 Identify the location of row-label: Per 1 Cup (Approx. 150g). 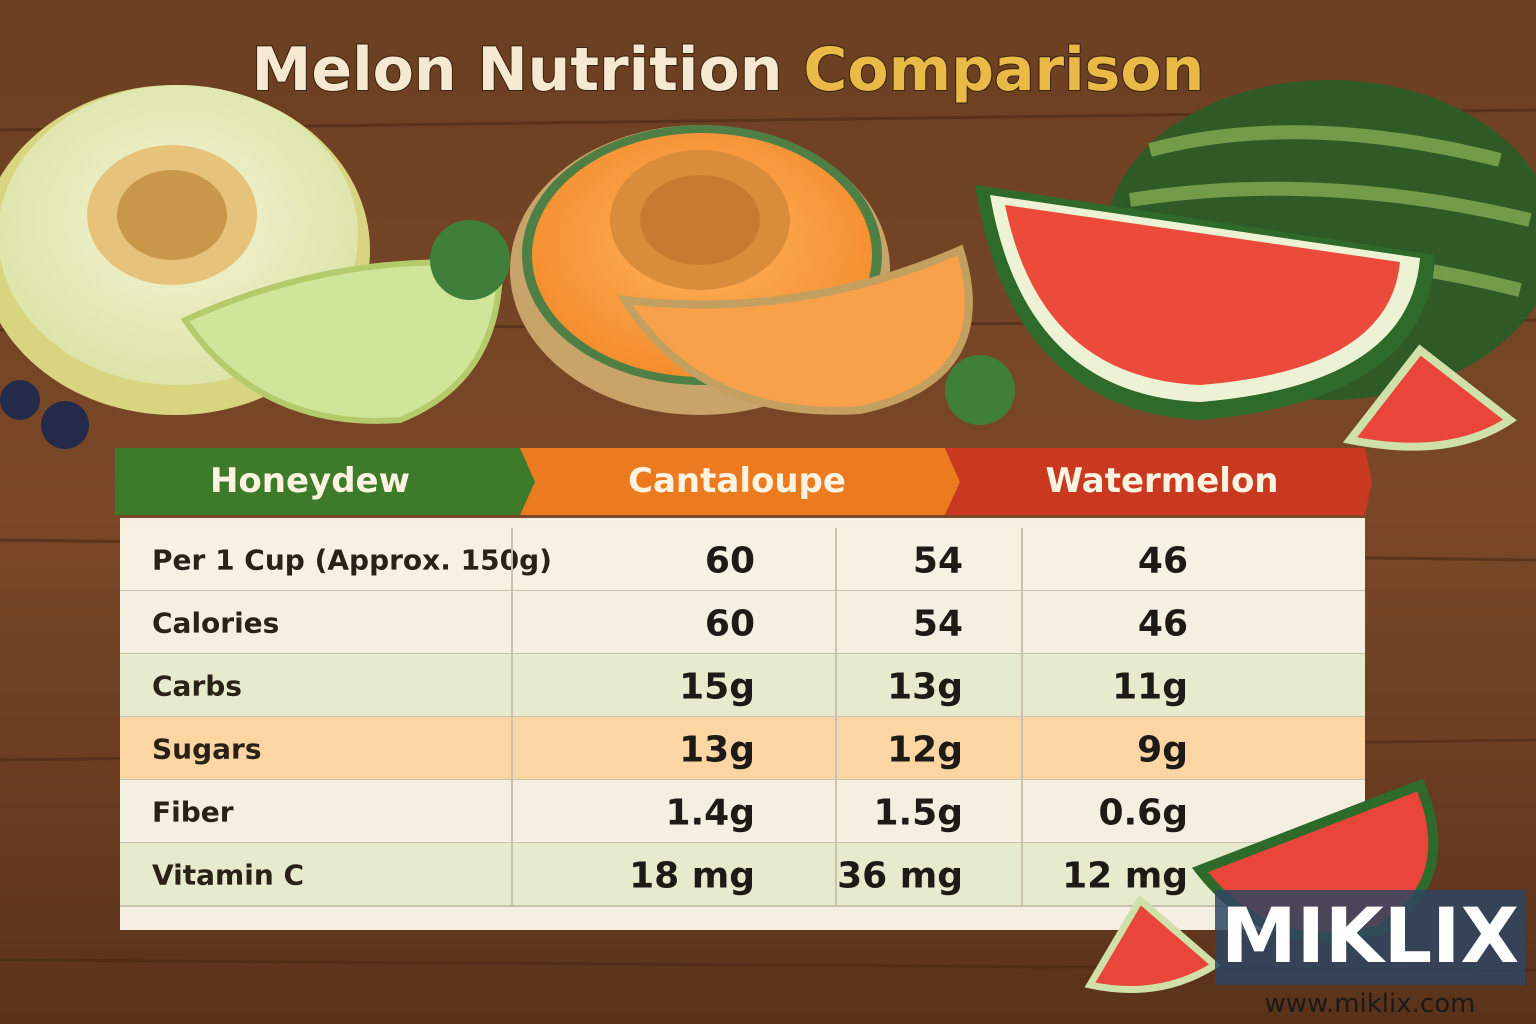
(352, 560).